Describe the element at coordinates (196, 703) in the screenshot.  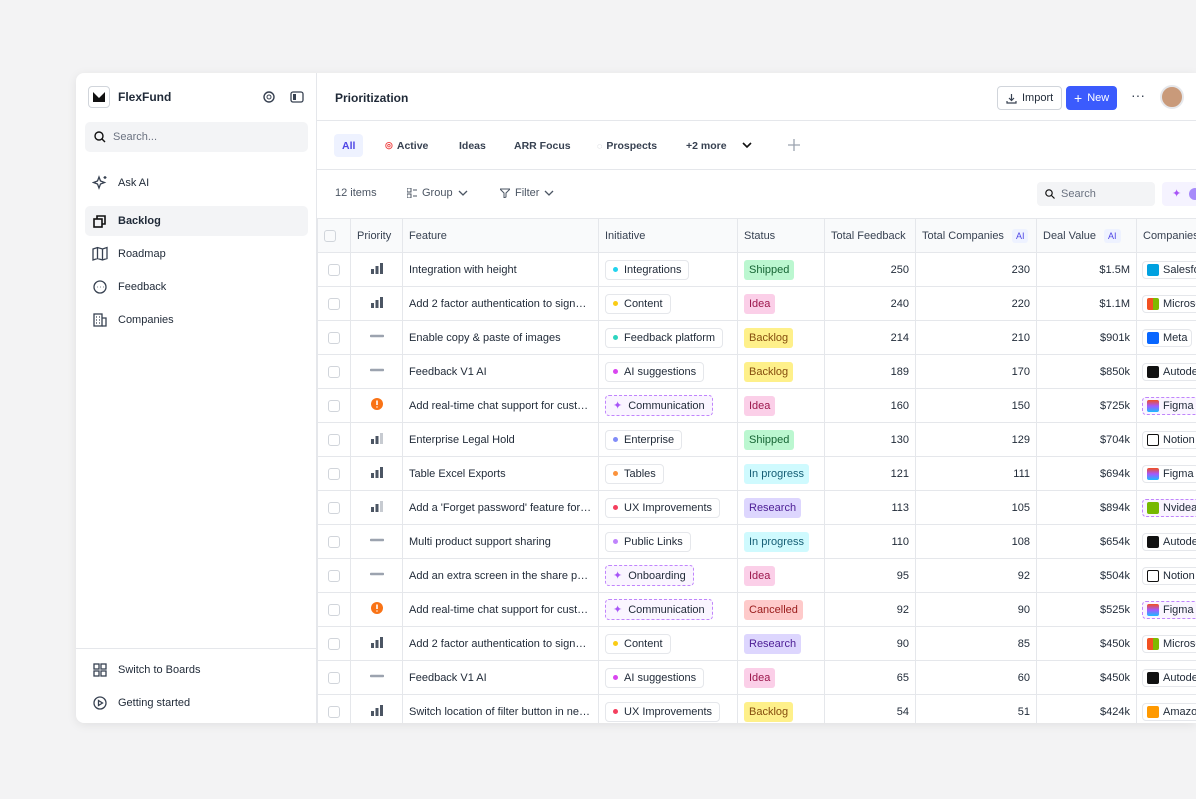
I see `footer-item: Getting started` at that location.